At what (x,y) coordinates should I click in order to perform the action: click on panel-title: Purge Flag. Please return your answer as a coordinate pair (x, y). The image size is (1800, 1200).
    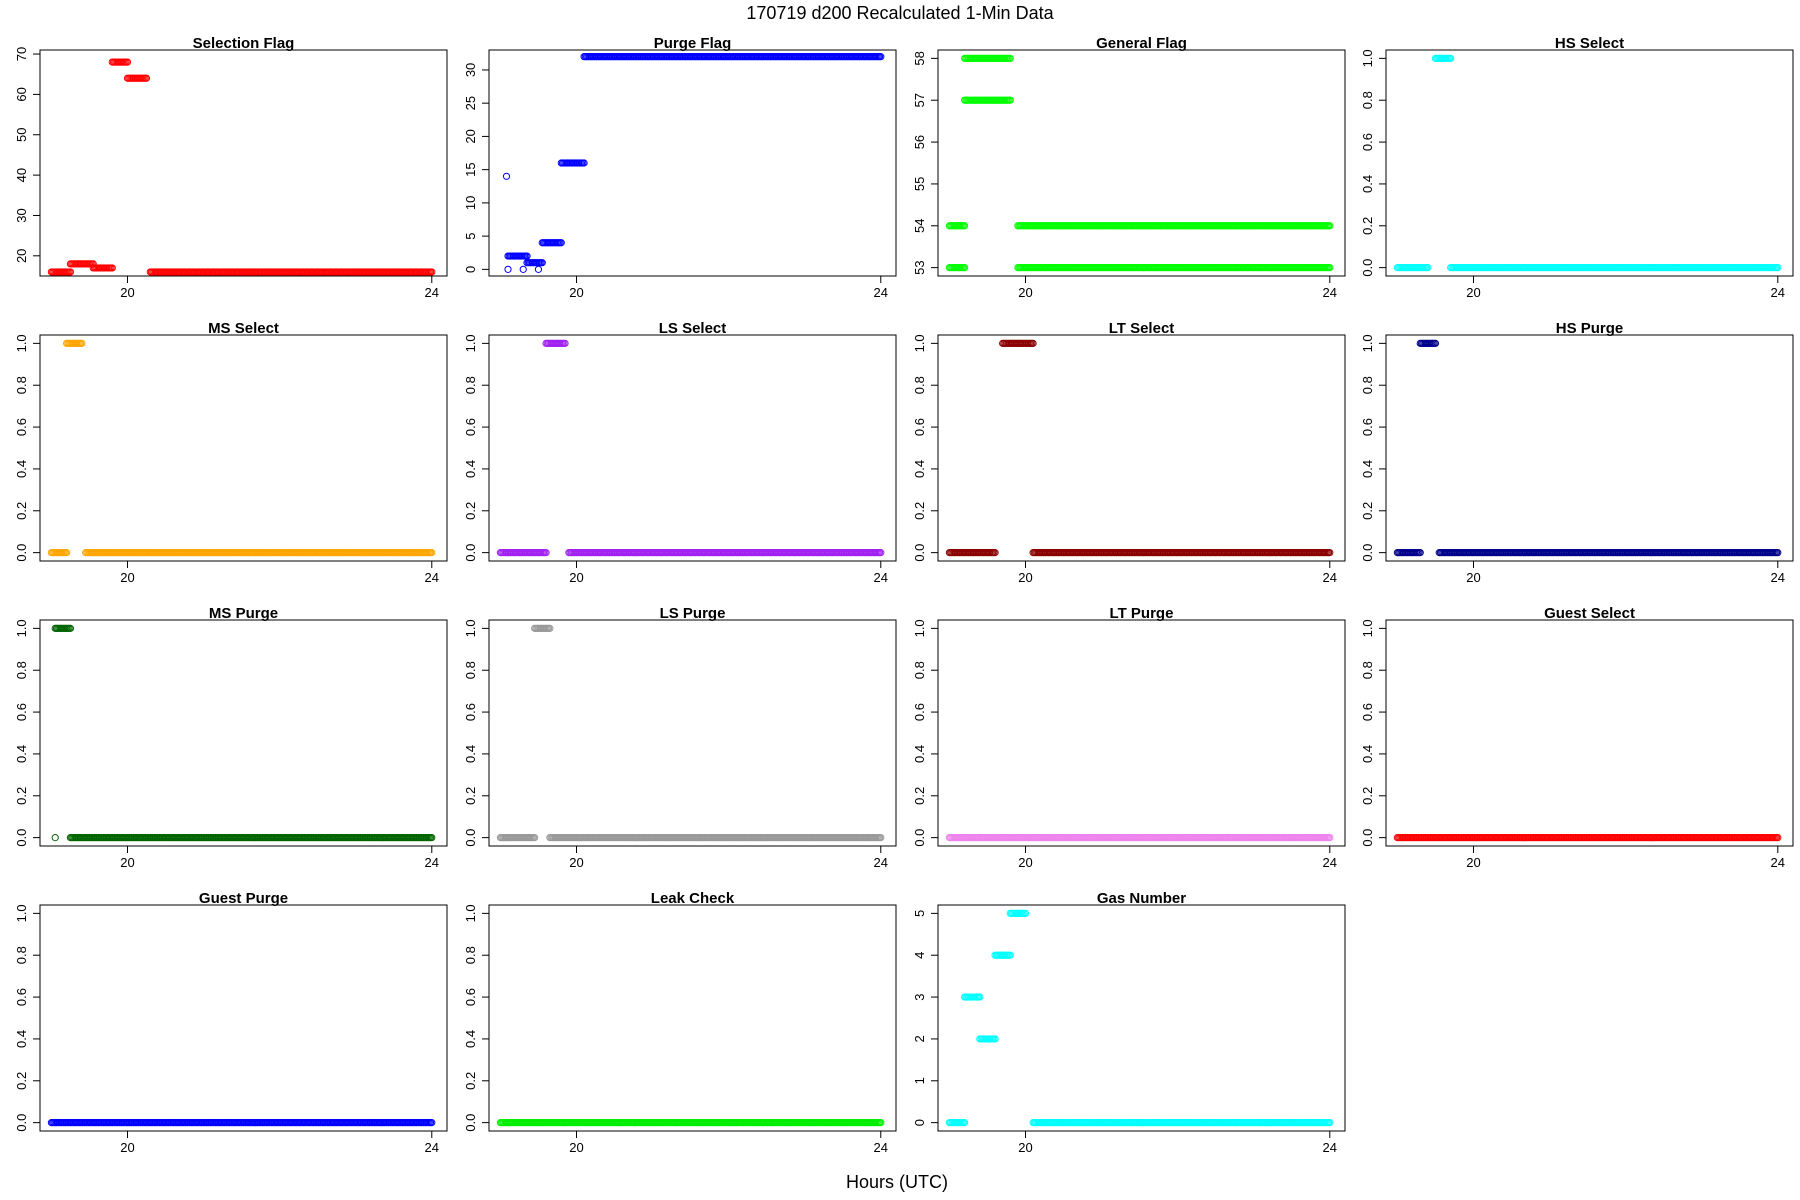
    Looking at the image, I should click on (693, 43).